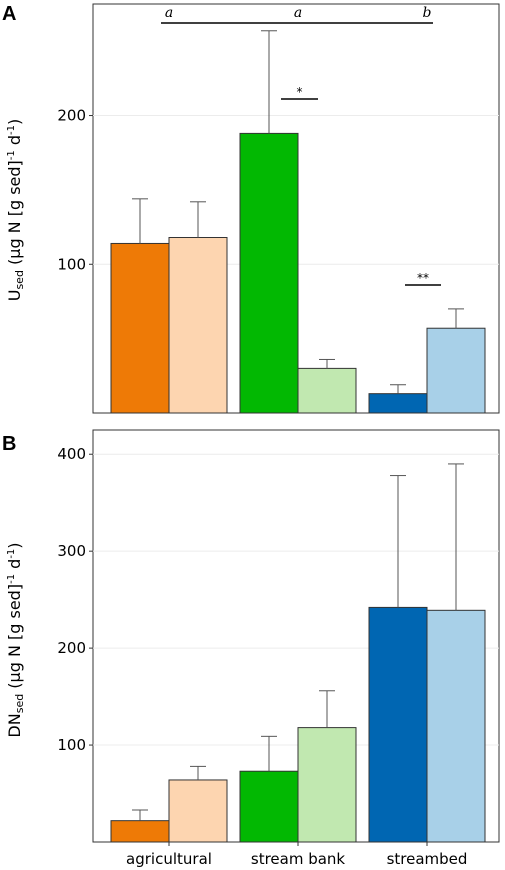 The height and width of the screenshot is (870, 505). What do you see at coordinates (427, 13) in the screenshot?
I see `group-letter: b` at bounding box center [427, 13].